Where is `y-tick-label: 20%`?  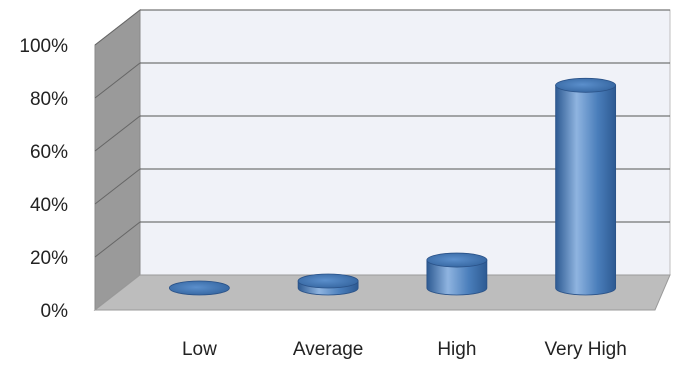
y-tick-label: 20% is located at coordinates (49, 258).